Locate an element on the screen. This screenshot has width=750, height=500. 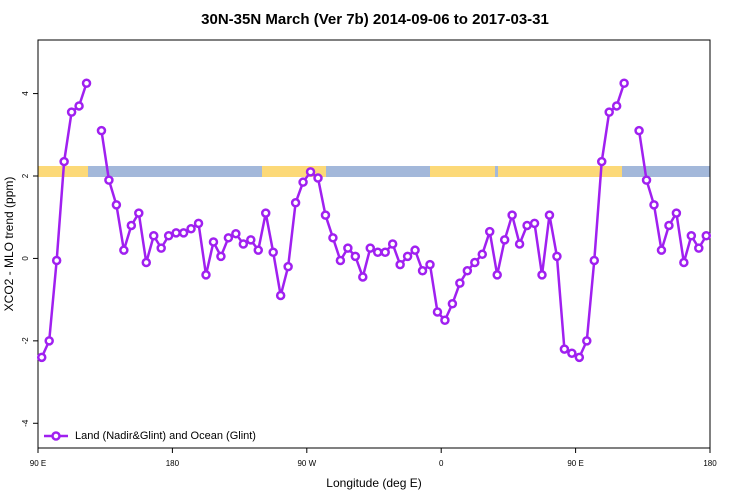
y-tick-label: -4 is located at coordinates (25, 423).